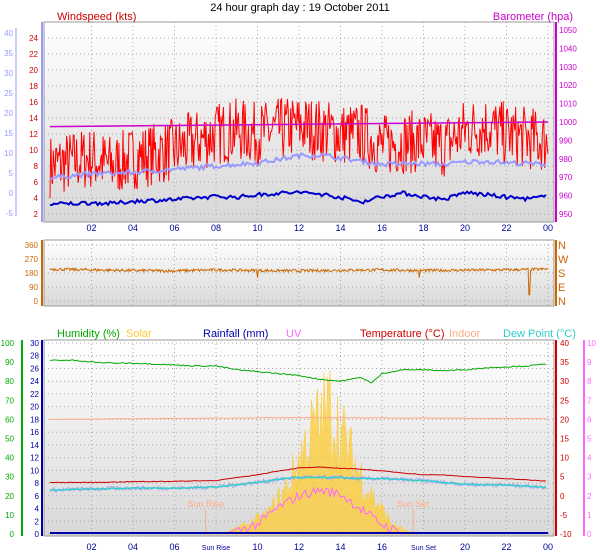 This screenshot has height=560, width=600. Describe the element at coordinates (33, 38) in the screenshot. I see `wind-inner-tick-label: 24` at that location.